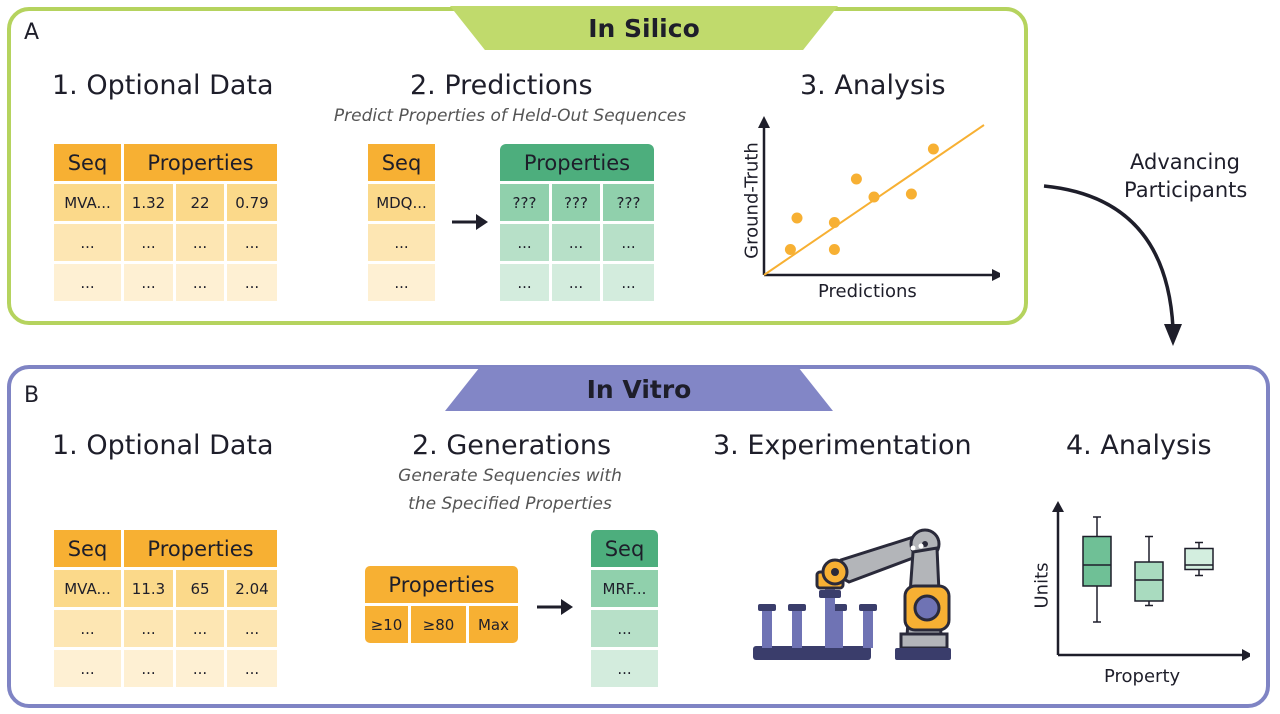  Describe the element at coordinates (873, 85) in the screenshot. I see `a-step3-title: 3. Analysis` at that location.